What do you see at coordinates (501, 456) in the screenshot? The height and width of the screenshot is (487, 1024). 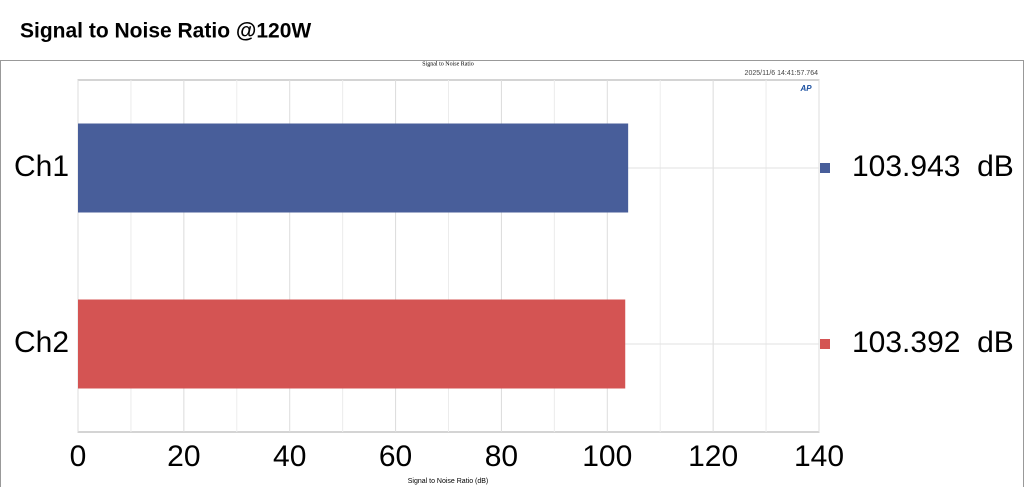 I see `x-tick-label: 80` at bounding box center [501, 456].